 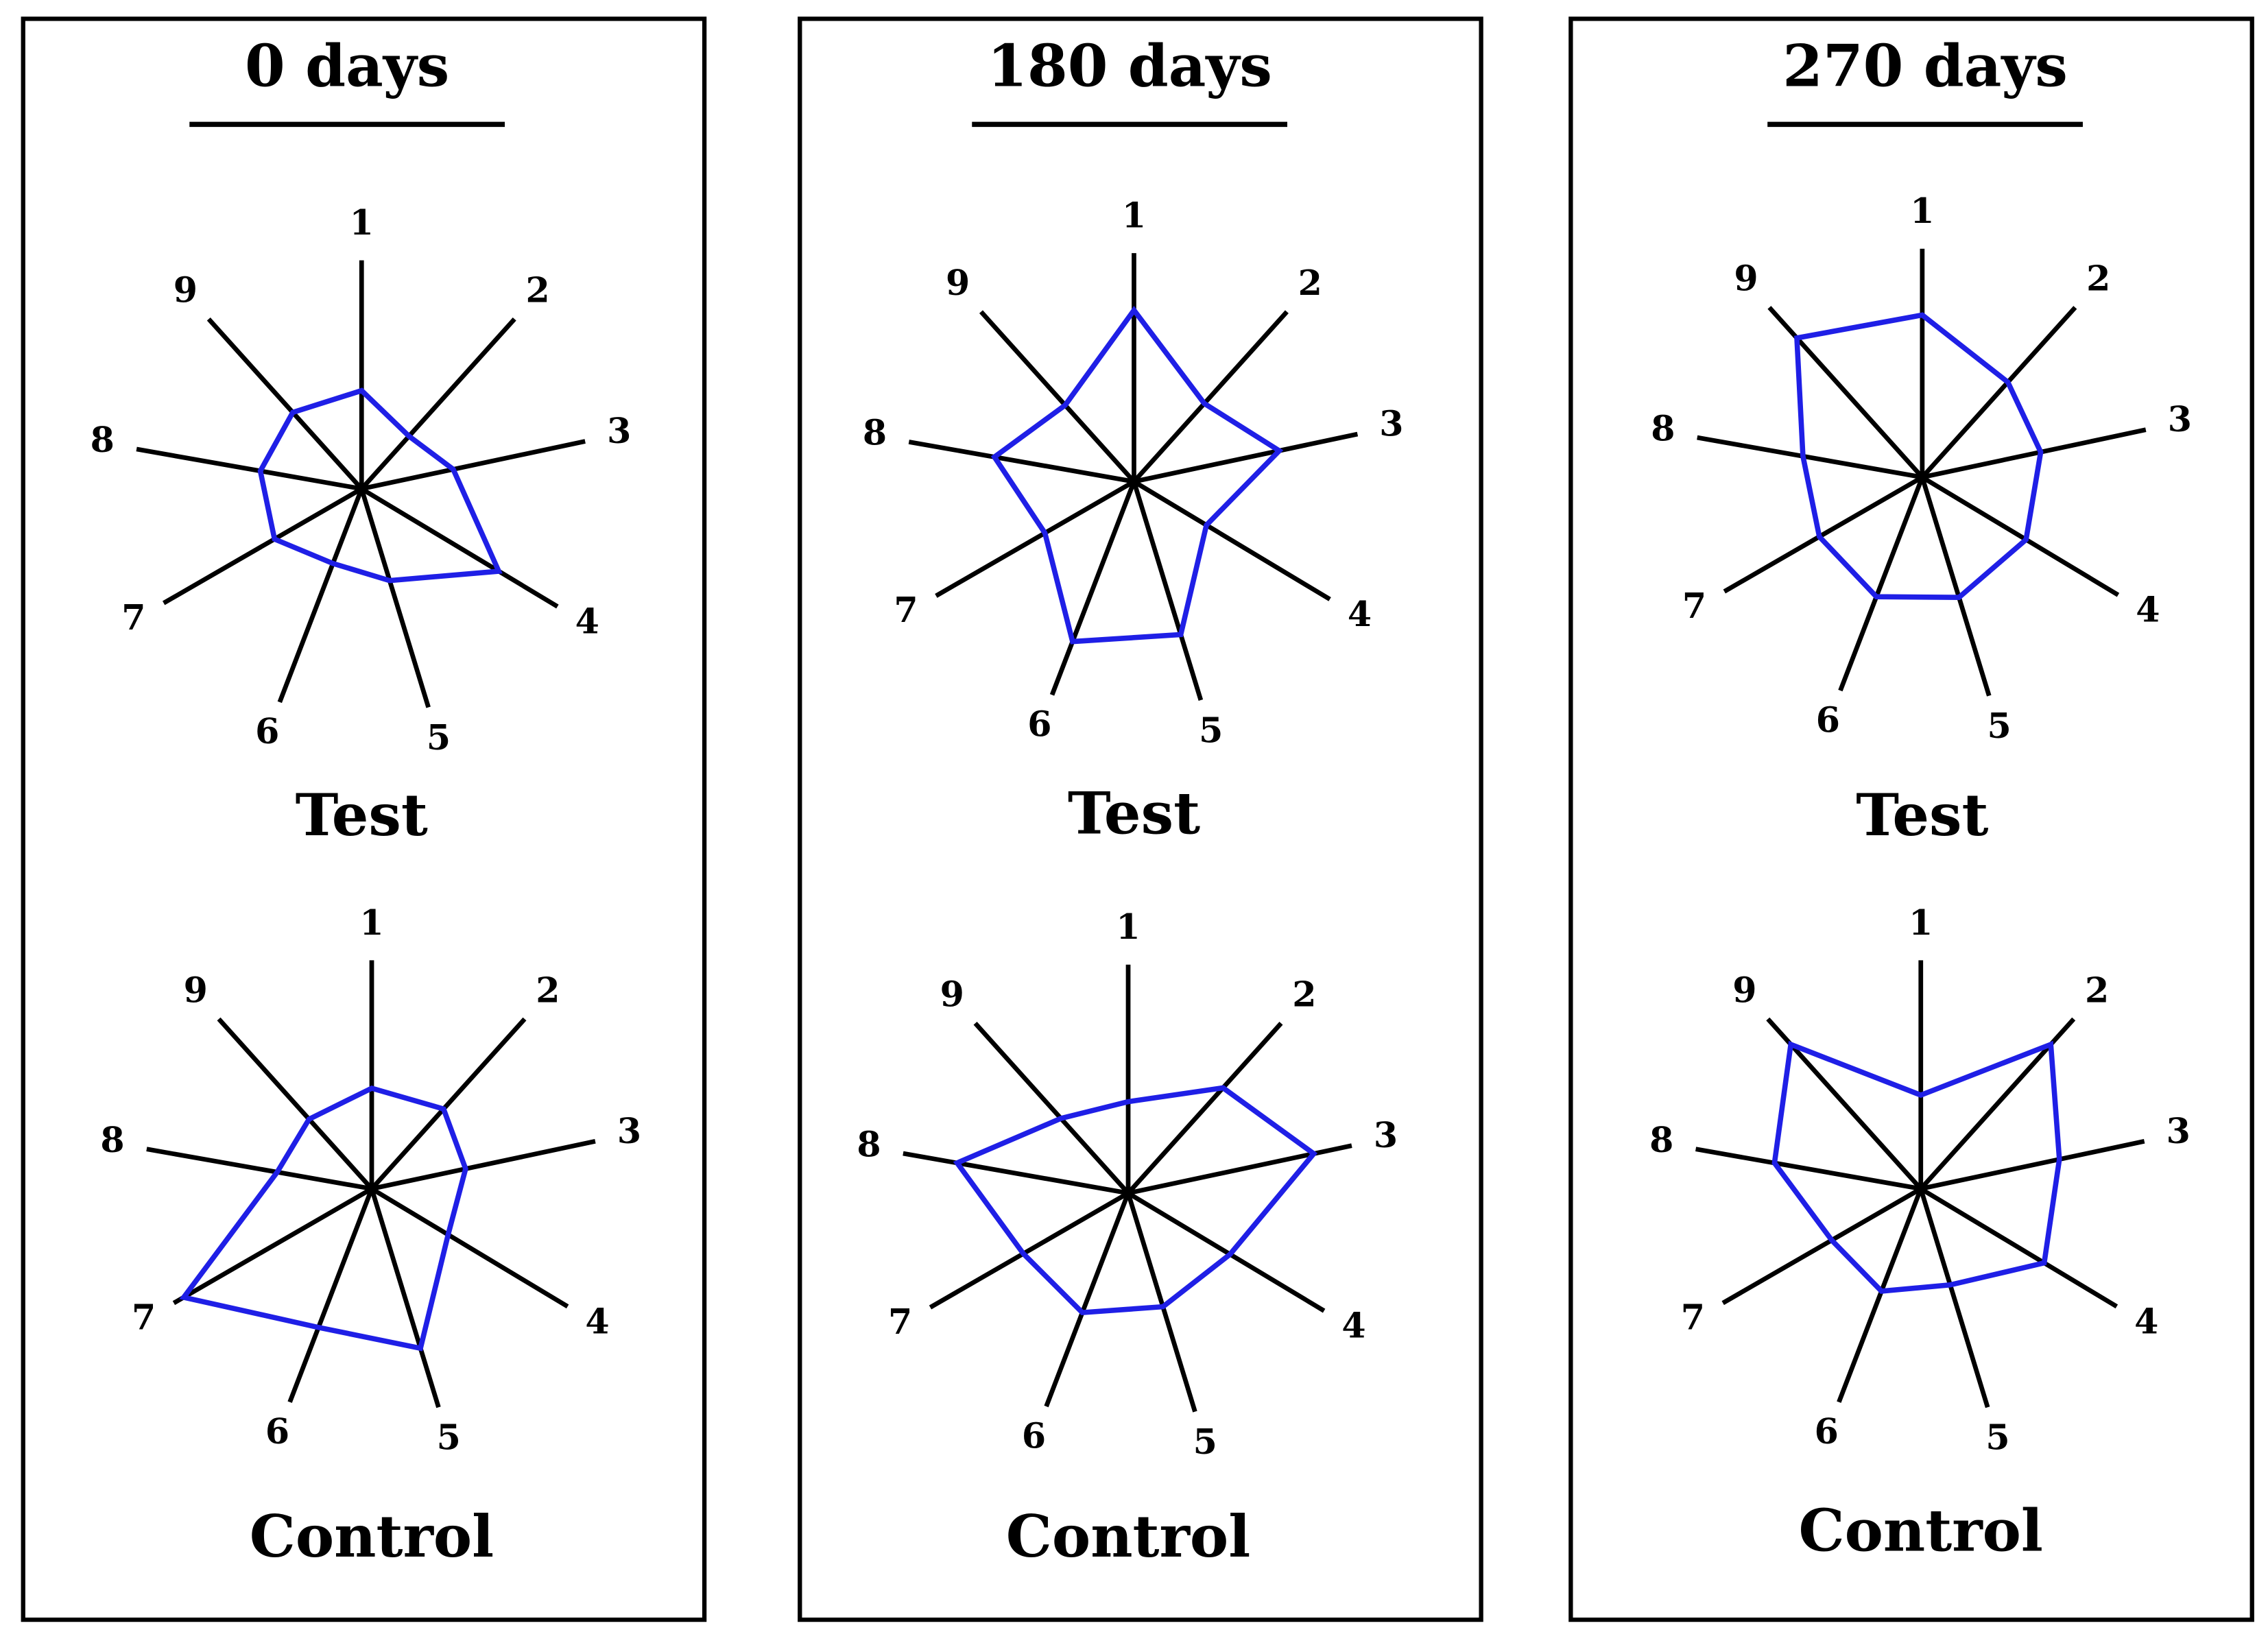 I want to click on panel-title: 270 days, so click(x=1925, y=65).